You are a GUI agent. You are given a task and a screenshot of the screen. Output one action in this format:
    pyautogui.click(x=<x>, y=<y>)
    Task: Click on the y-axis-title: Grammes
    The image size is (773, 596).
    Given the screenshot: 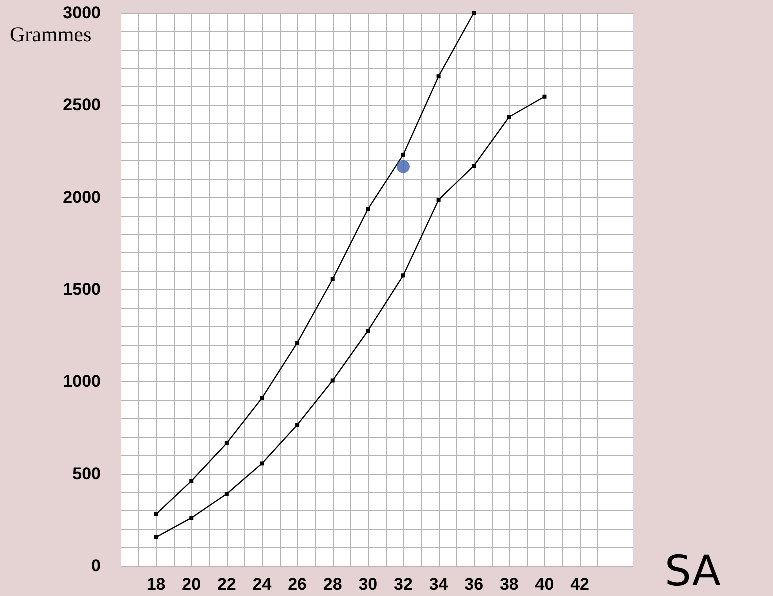 What is the action you would take?
    pyautogui.click(x=51, y=34)
    